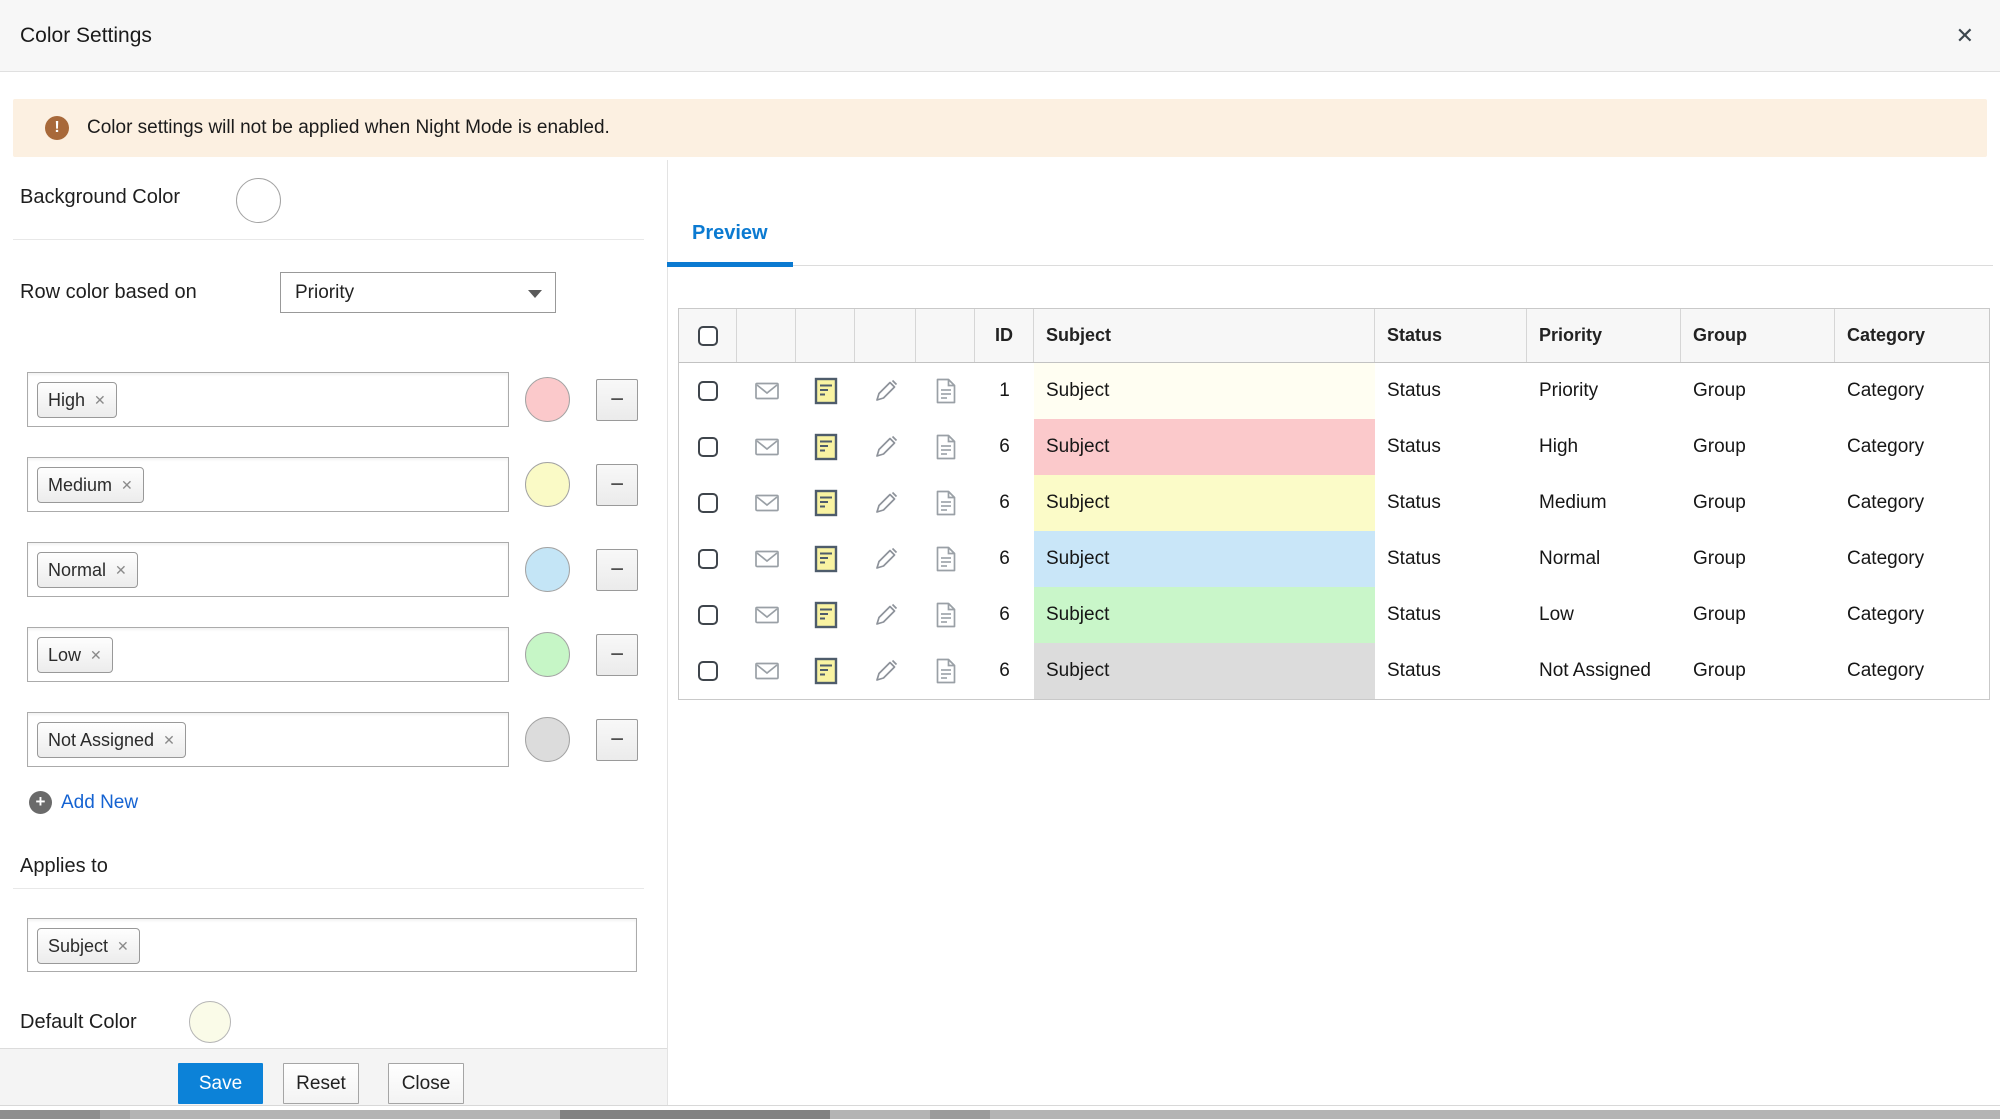 This screenshot has height=1119, width=2000. I want to click on reset-button: Reset, so click(321, 1083).